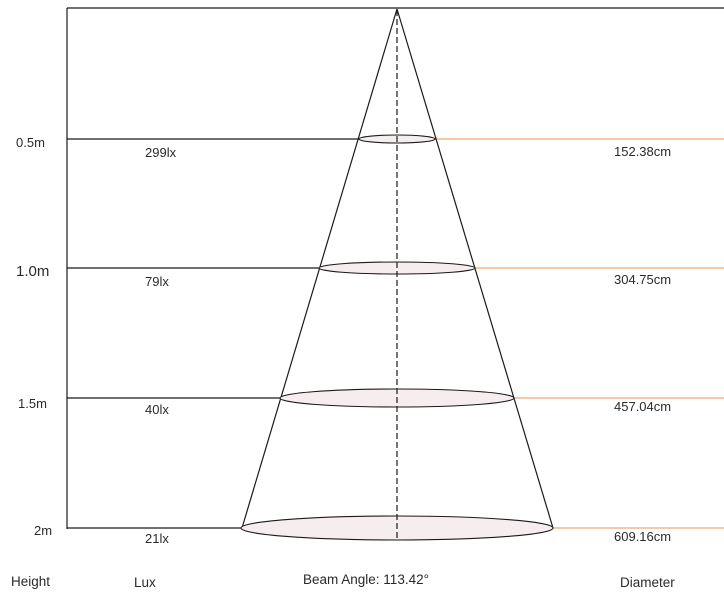 This screenshot has height=595, width=724. What do you see at coordinates (642, 151) in the screenshot?
I see `diameter-label-1: 152.38cm` at bounding box center [642, 151].